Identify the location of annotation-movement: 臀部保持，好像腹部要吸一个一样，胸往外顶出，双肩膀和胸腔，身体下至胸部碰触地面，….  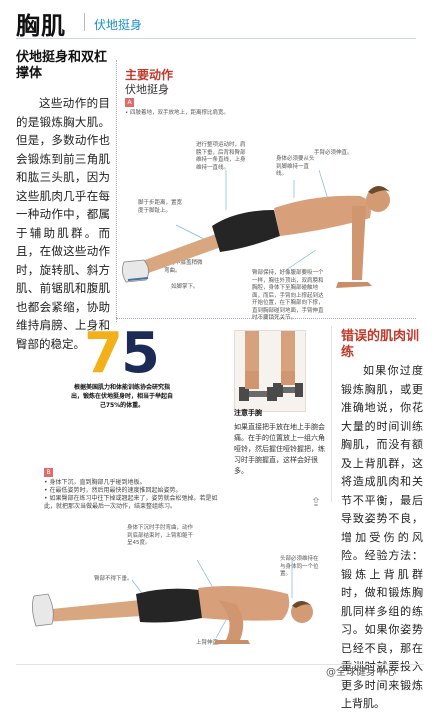
(288, 295).